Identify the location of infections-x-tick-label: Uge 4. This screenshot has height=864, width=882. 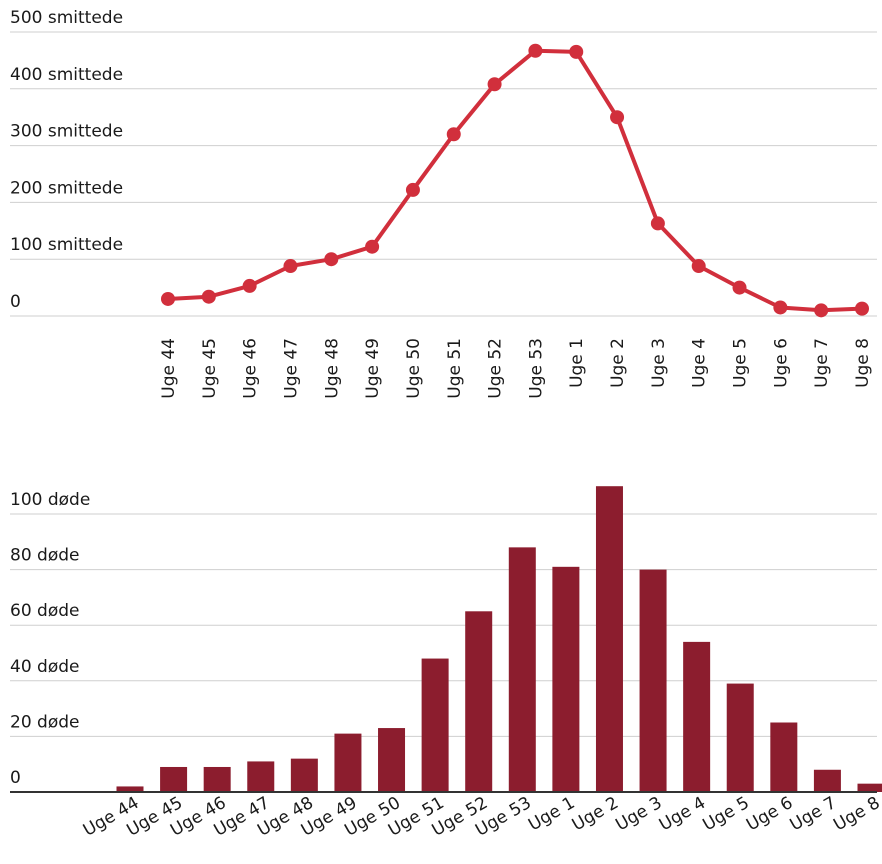
(700, 363).